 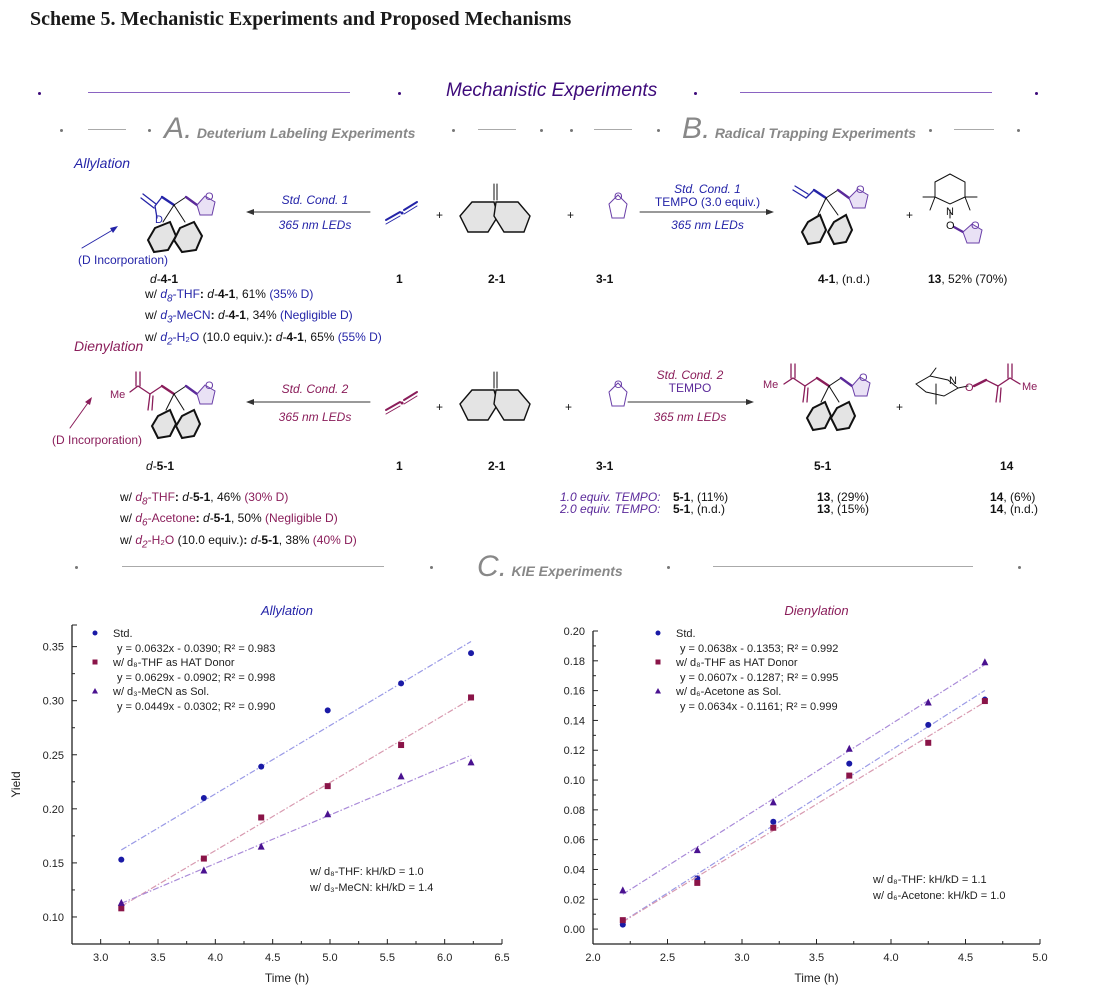 What do you see at coordinates (552, 90) in the screenshot?
I see `main-title: Mechanistic Experiments` at bounding box center [552, 90].